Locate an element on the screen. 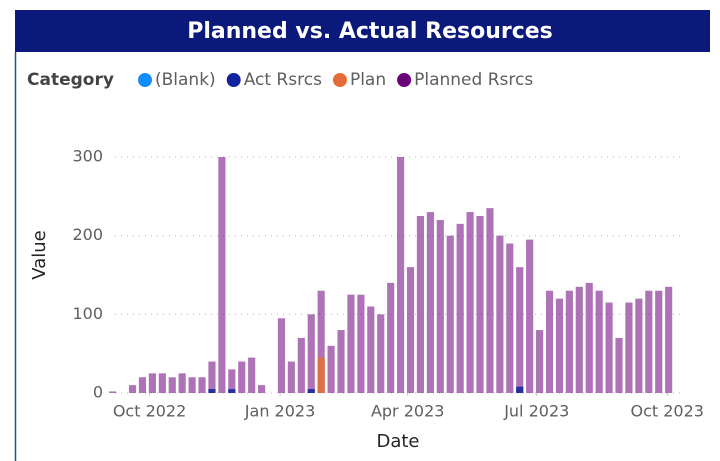 The width and height of the screenshot is (720, 461). y-tick-label: 300 is located at coordinates (87, 156).